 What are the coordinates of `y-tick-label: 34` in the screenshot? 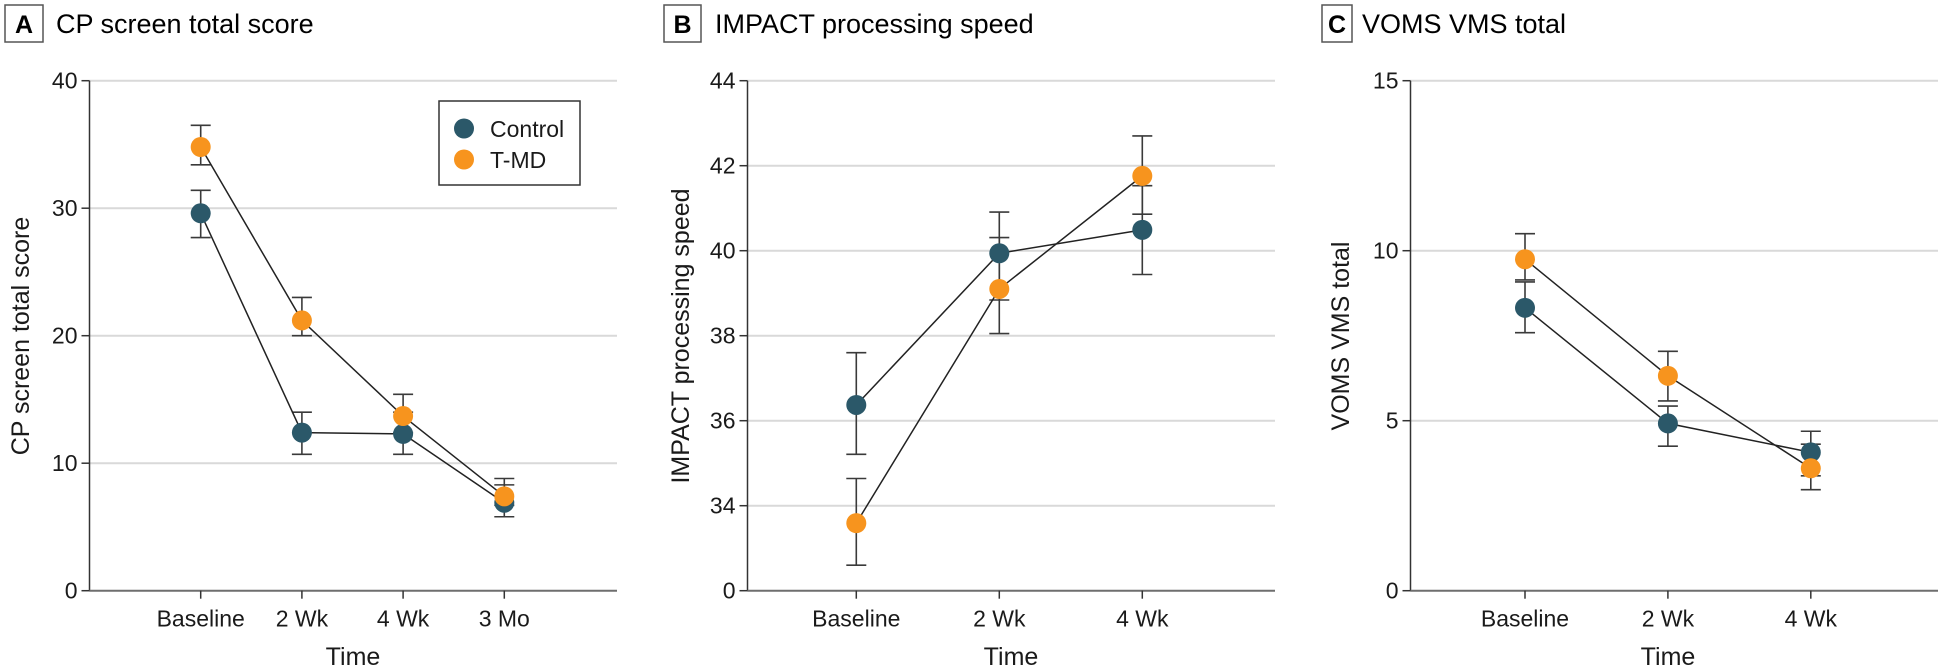 It's located at (723, 506).